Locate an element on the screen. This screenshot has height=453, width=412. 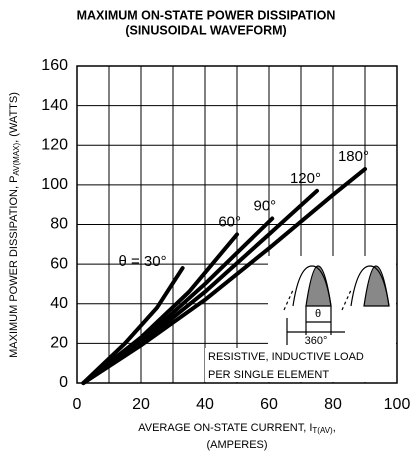
x-label-sub: T(AV) is located at coordinates (322, 430).